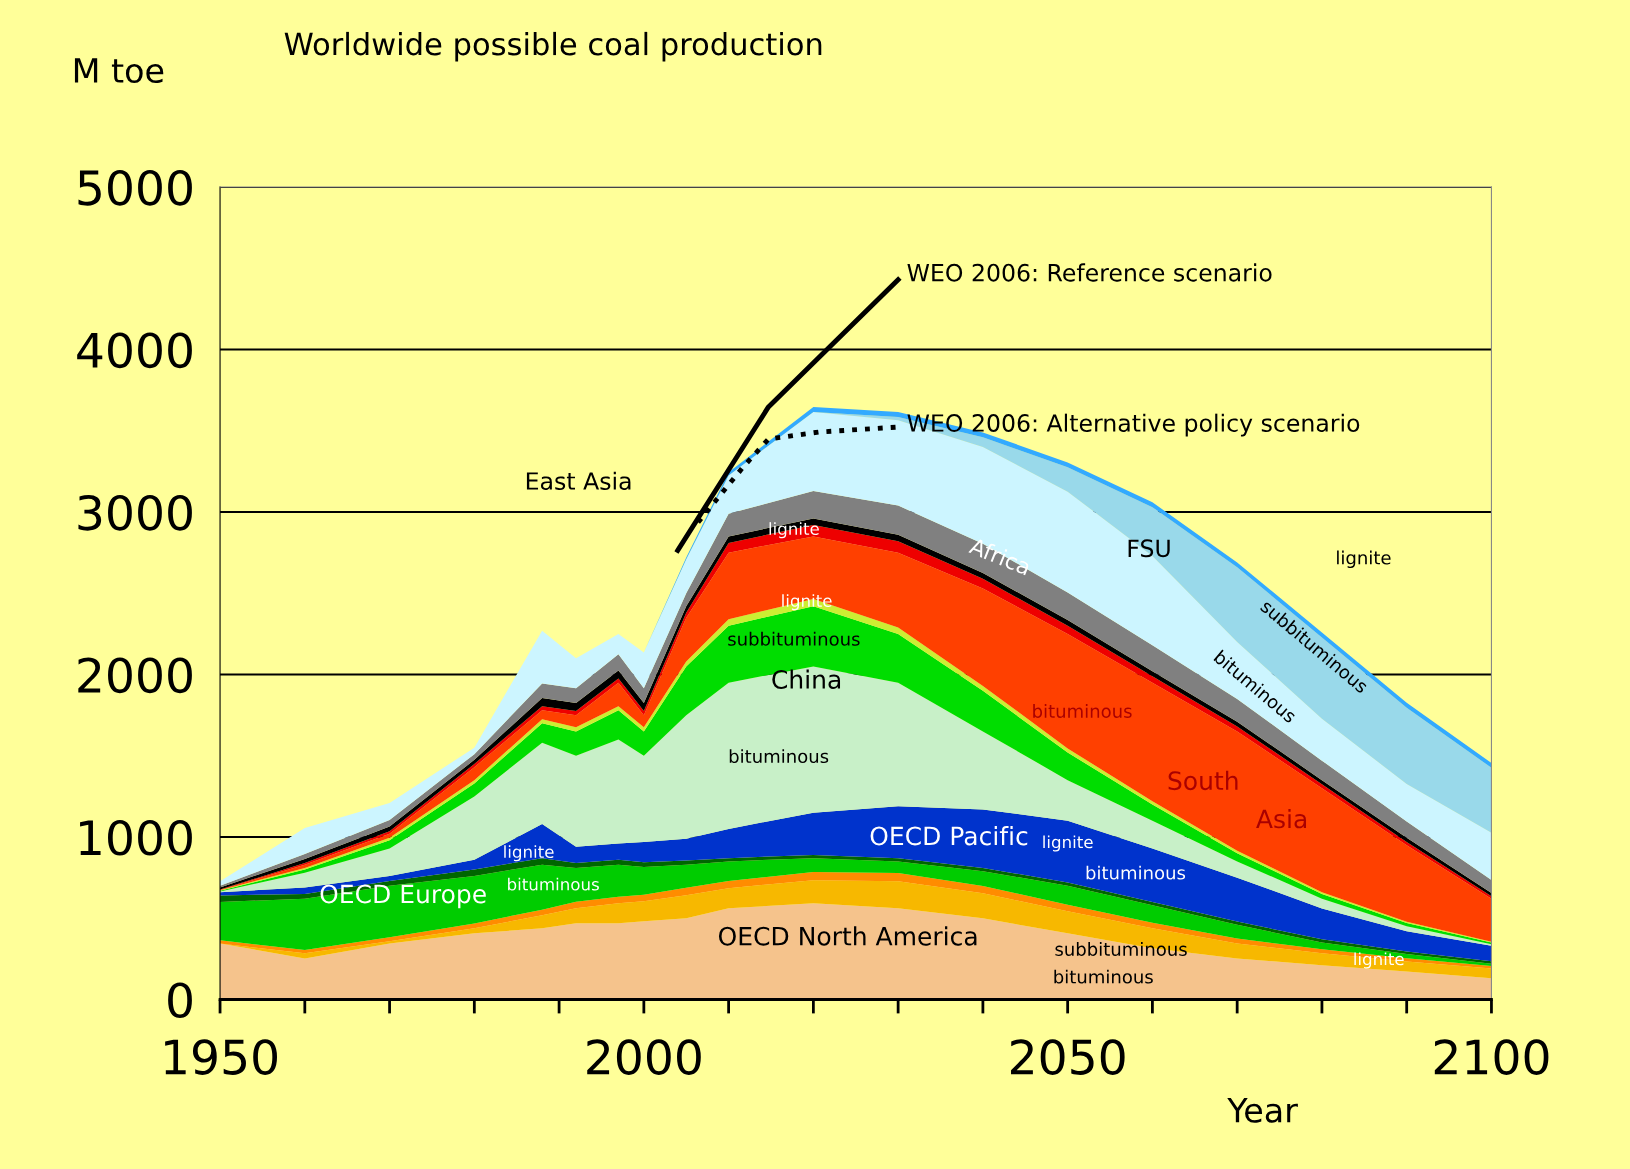 This screenshot has width=1630, height=1169. Describe the element at coordinates (134, 350) in the screenshot. I see `y-tick-label: 4000` at that location.